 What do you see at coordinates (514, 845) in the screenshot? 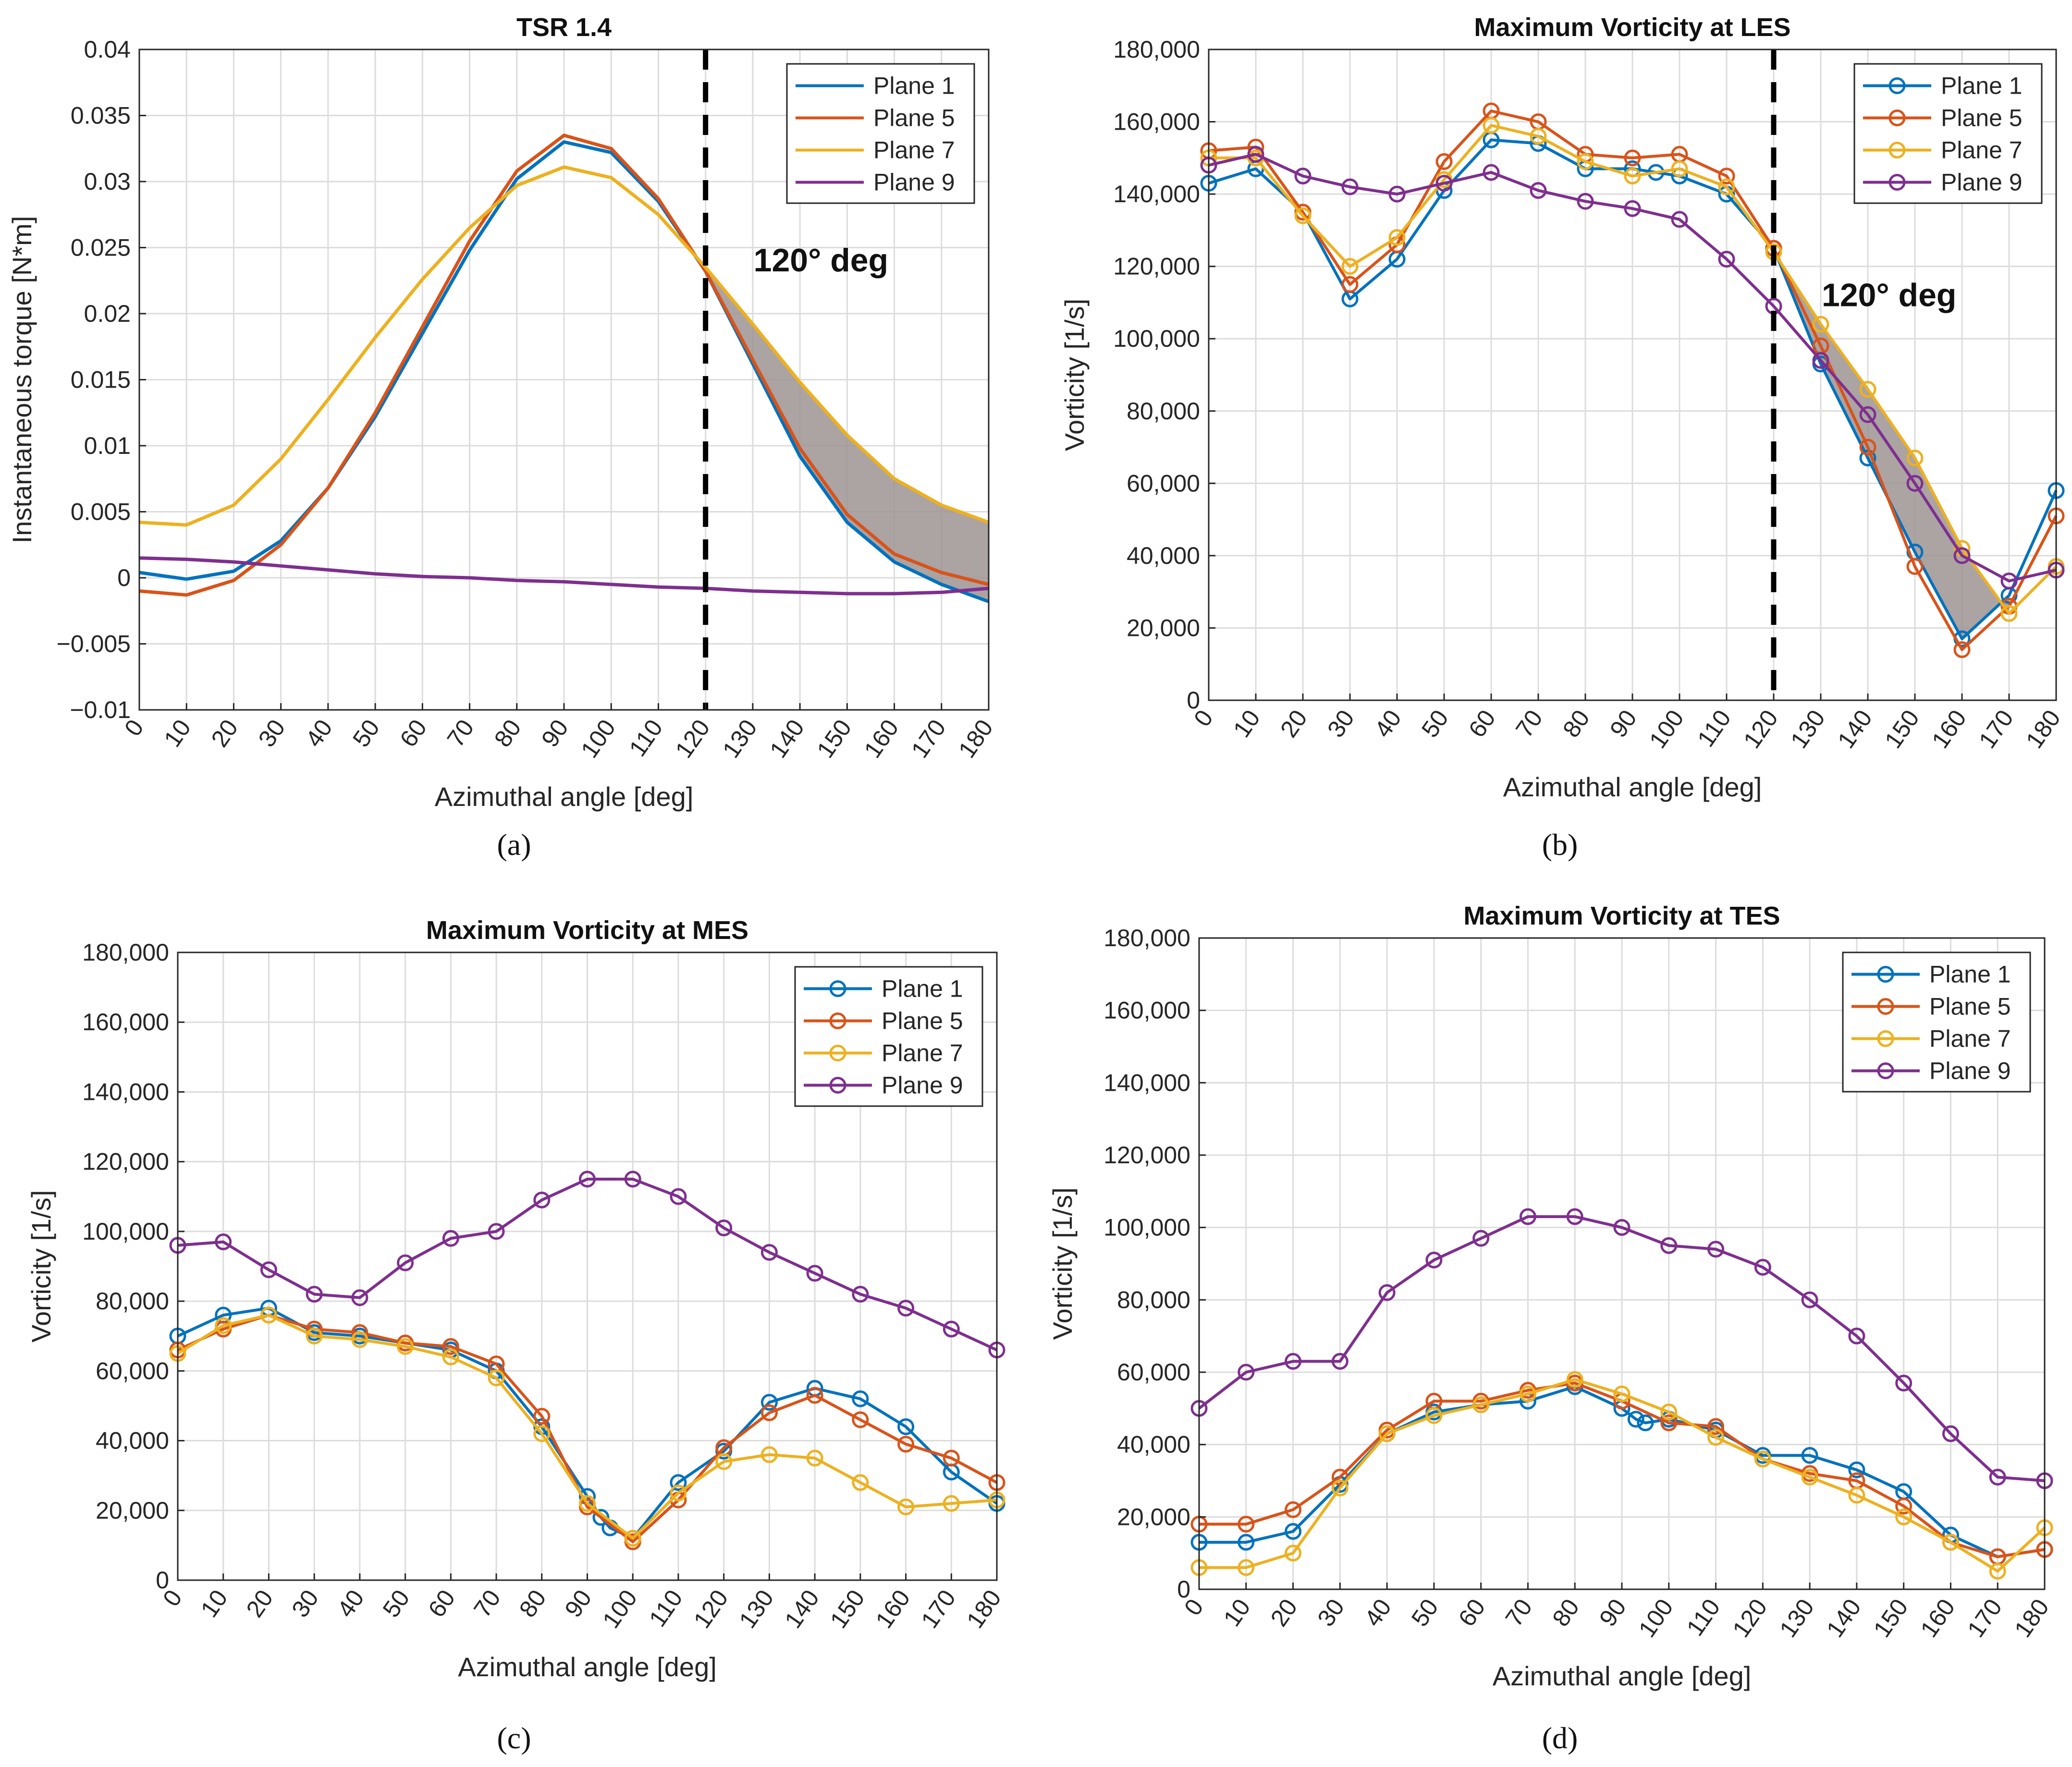
I see `panel-caption: (a)` at bounding box center [514, 845].